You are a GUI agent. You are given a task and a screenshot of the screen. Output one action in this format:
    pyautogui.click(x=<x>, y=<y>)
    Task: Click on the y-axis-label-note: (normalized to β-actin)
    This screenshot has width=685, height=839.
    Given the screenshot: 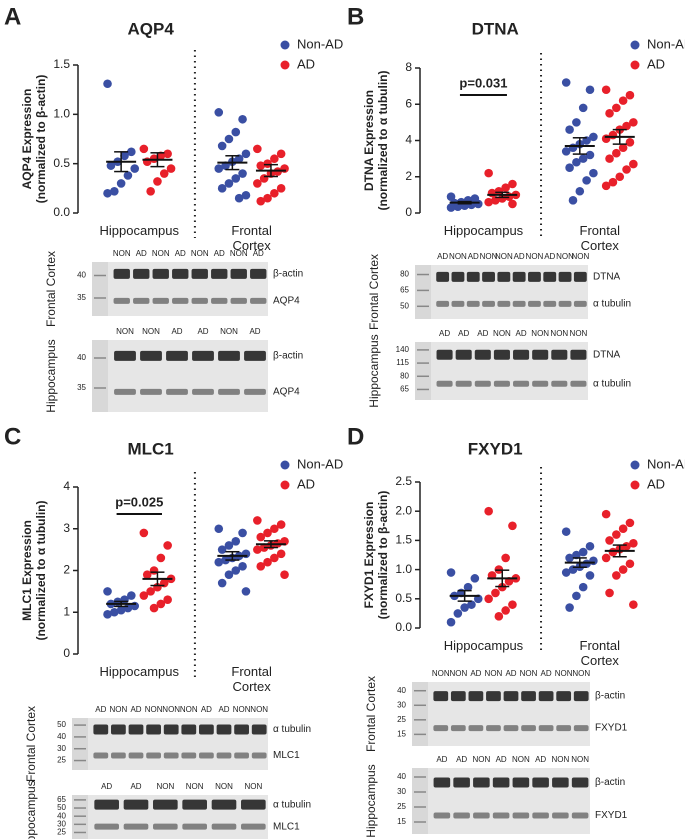 What is the action you would take?
    pyautogui.click(x=41, y=139)
    